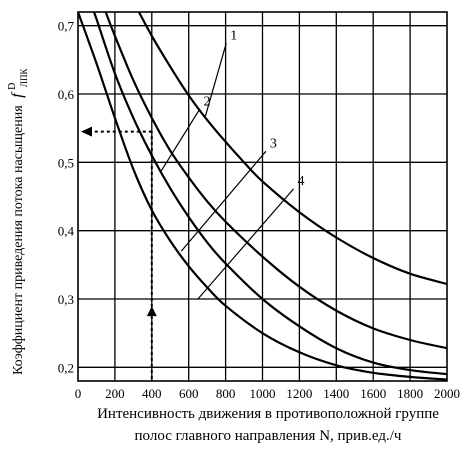 The width and height of the screenshot is (476, 452). I want to click on x-tick-label: 1400, so click(336, 393).